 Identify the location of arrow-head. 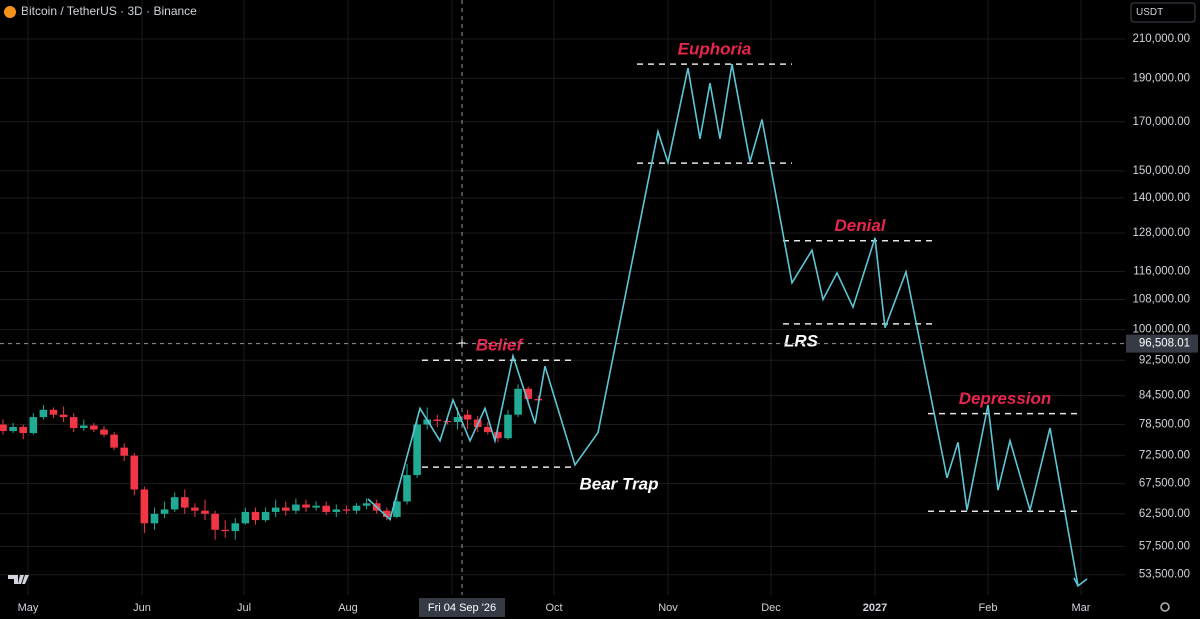
(1080, 582).